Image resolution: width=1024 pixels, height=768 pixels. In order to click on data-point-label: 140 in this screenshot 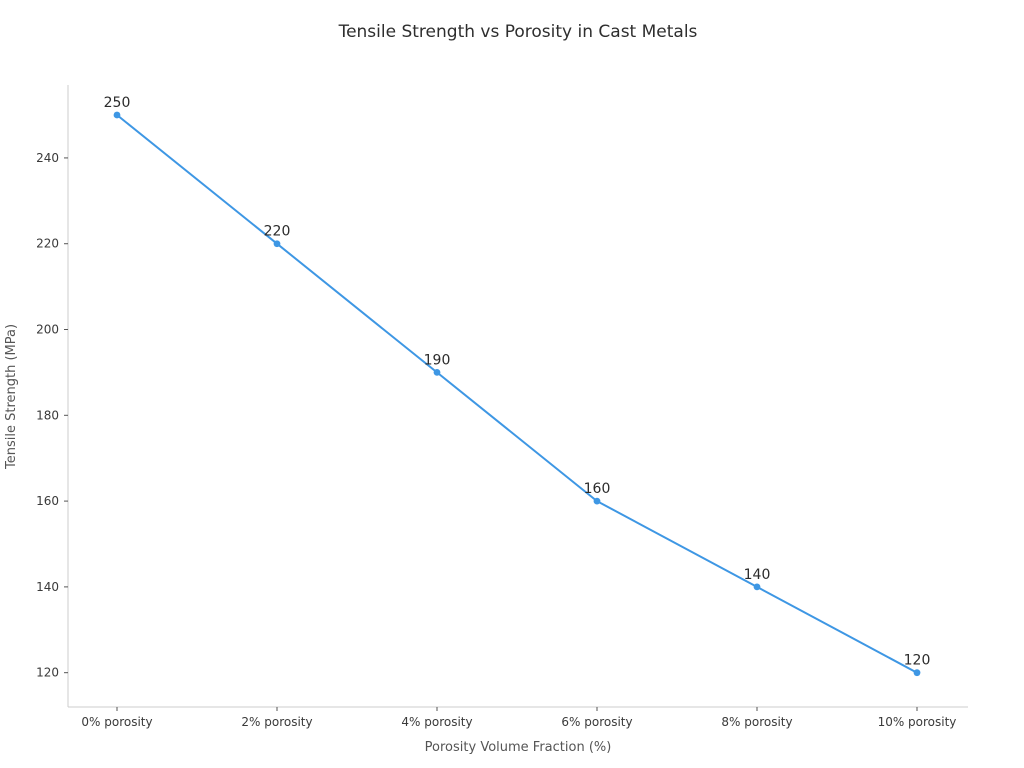, I will do `click(757, 575)`.